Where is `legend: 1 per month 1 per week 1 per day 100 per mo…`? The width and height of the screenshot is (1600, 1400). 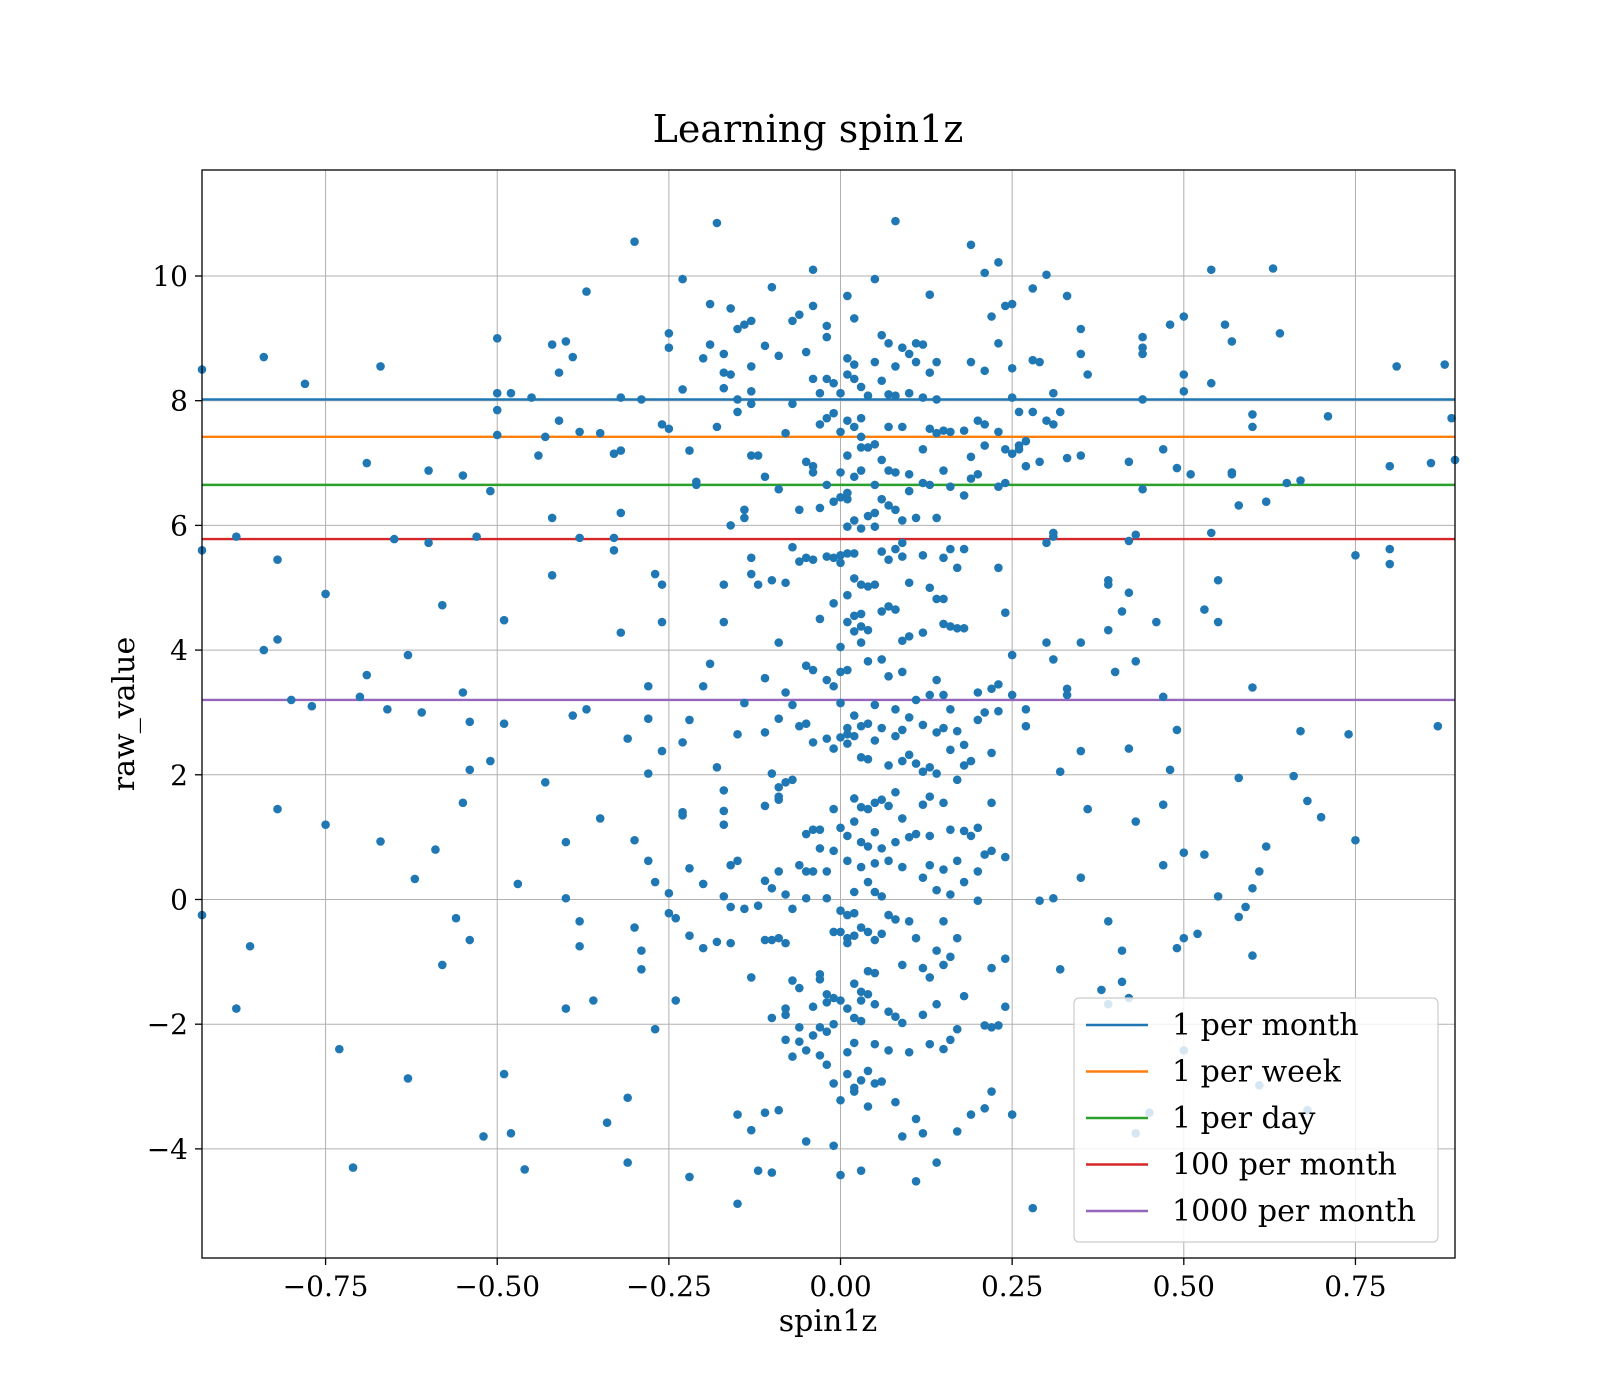
legend: 1 per month 1 per week 1 per day 100 per mo… is located at coordinates (1256, 1120).